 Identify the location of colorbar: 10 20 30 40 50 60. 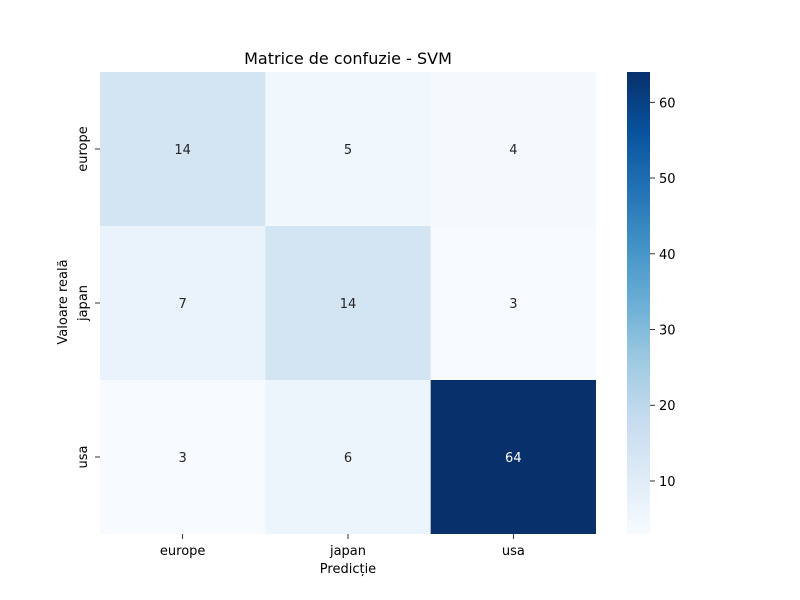
(651, 303).